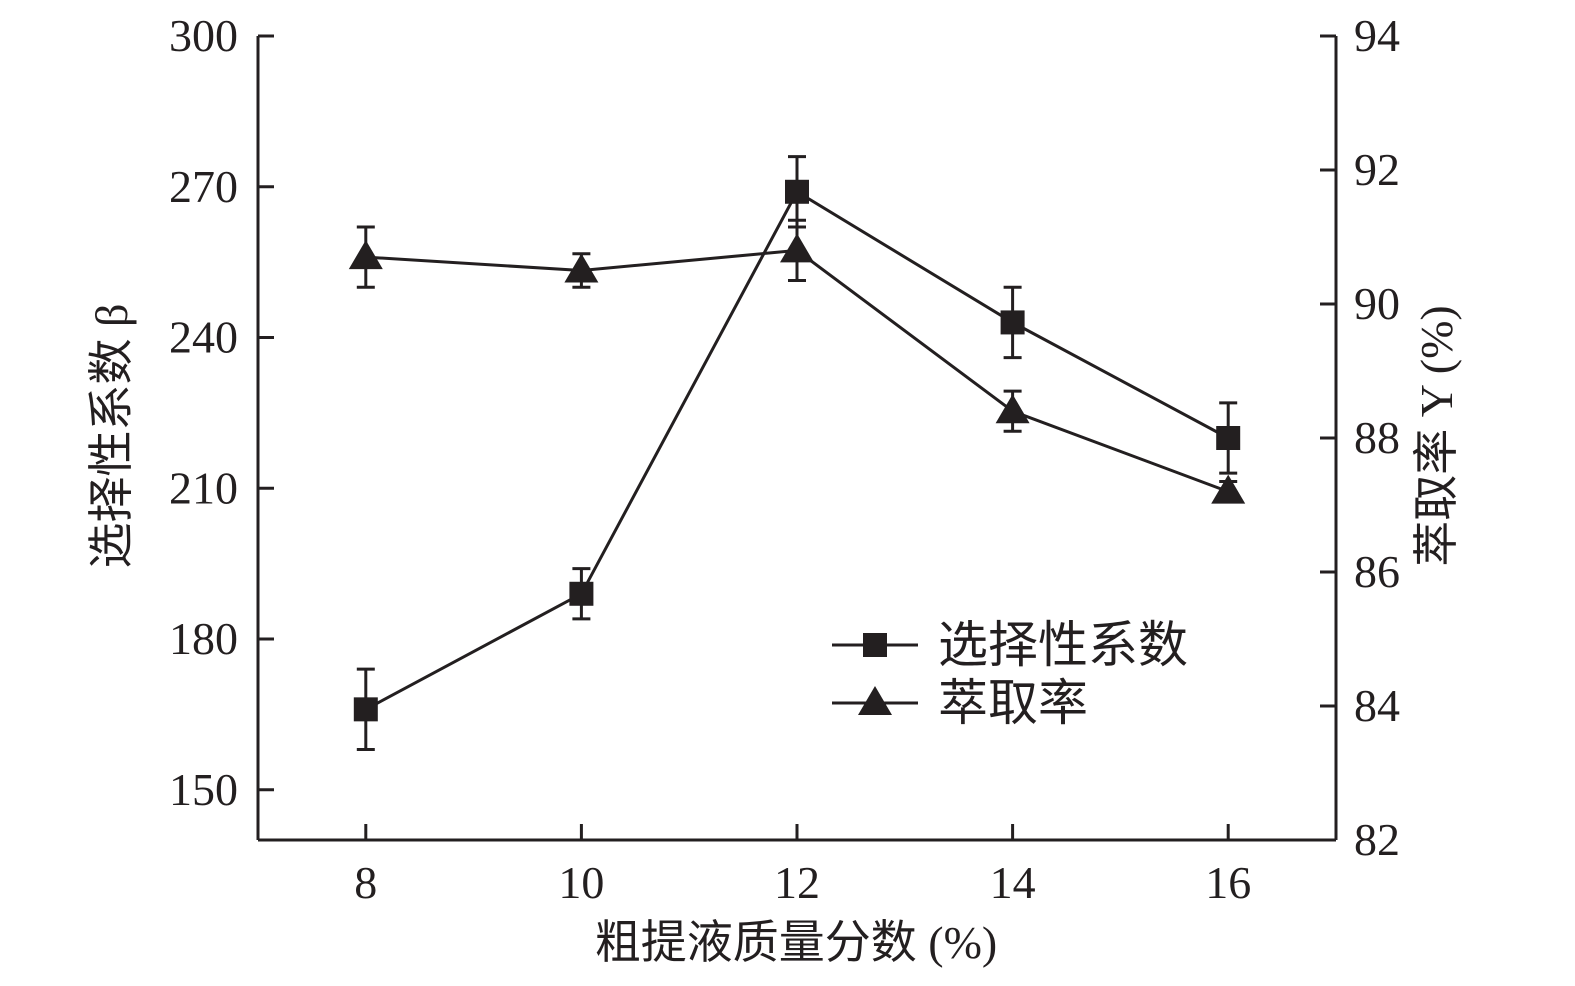 The image size is (1575, 986). Describe the element at coordinates (1377, 437) in the screenshot. I see `y-right-tick-label: 88` at that location.